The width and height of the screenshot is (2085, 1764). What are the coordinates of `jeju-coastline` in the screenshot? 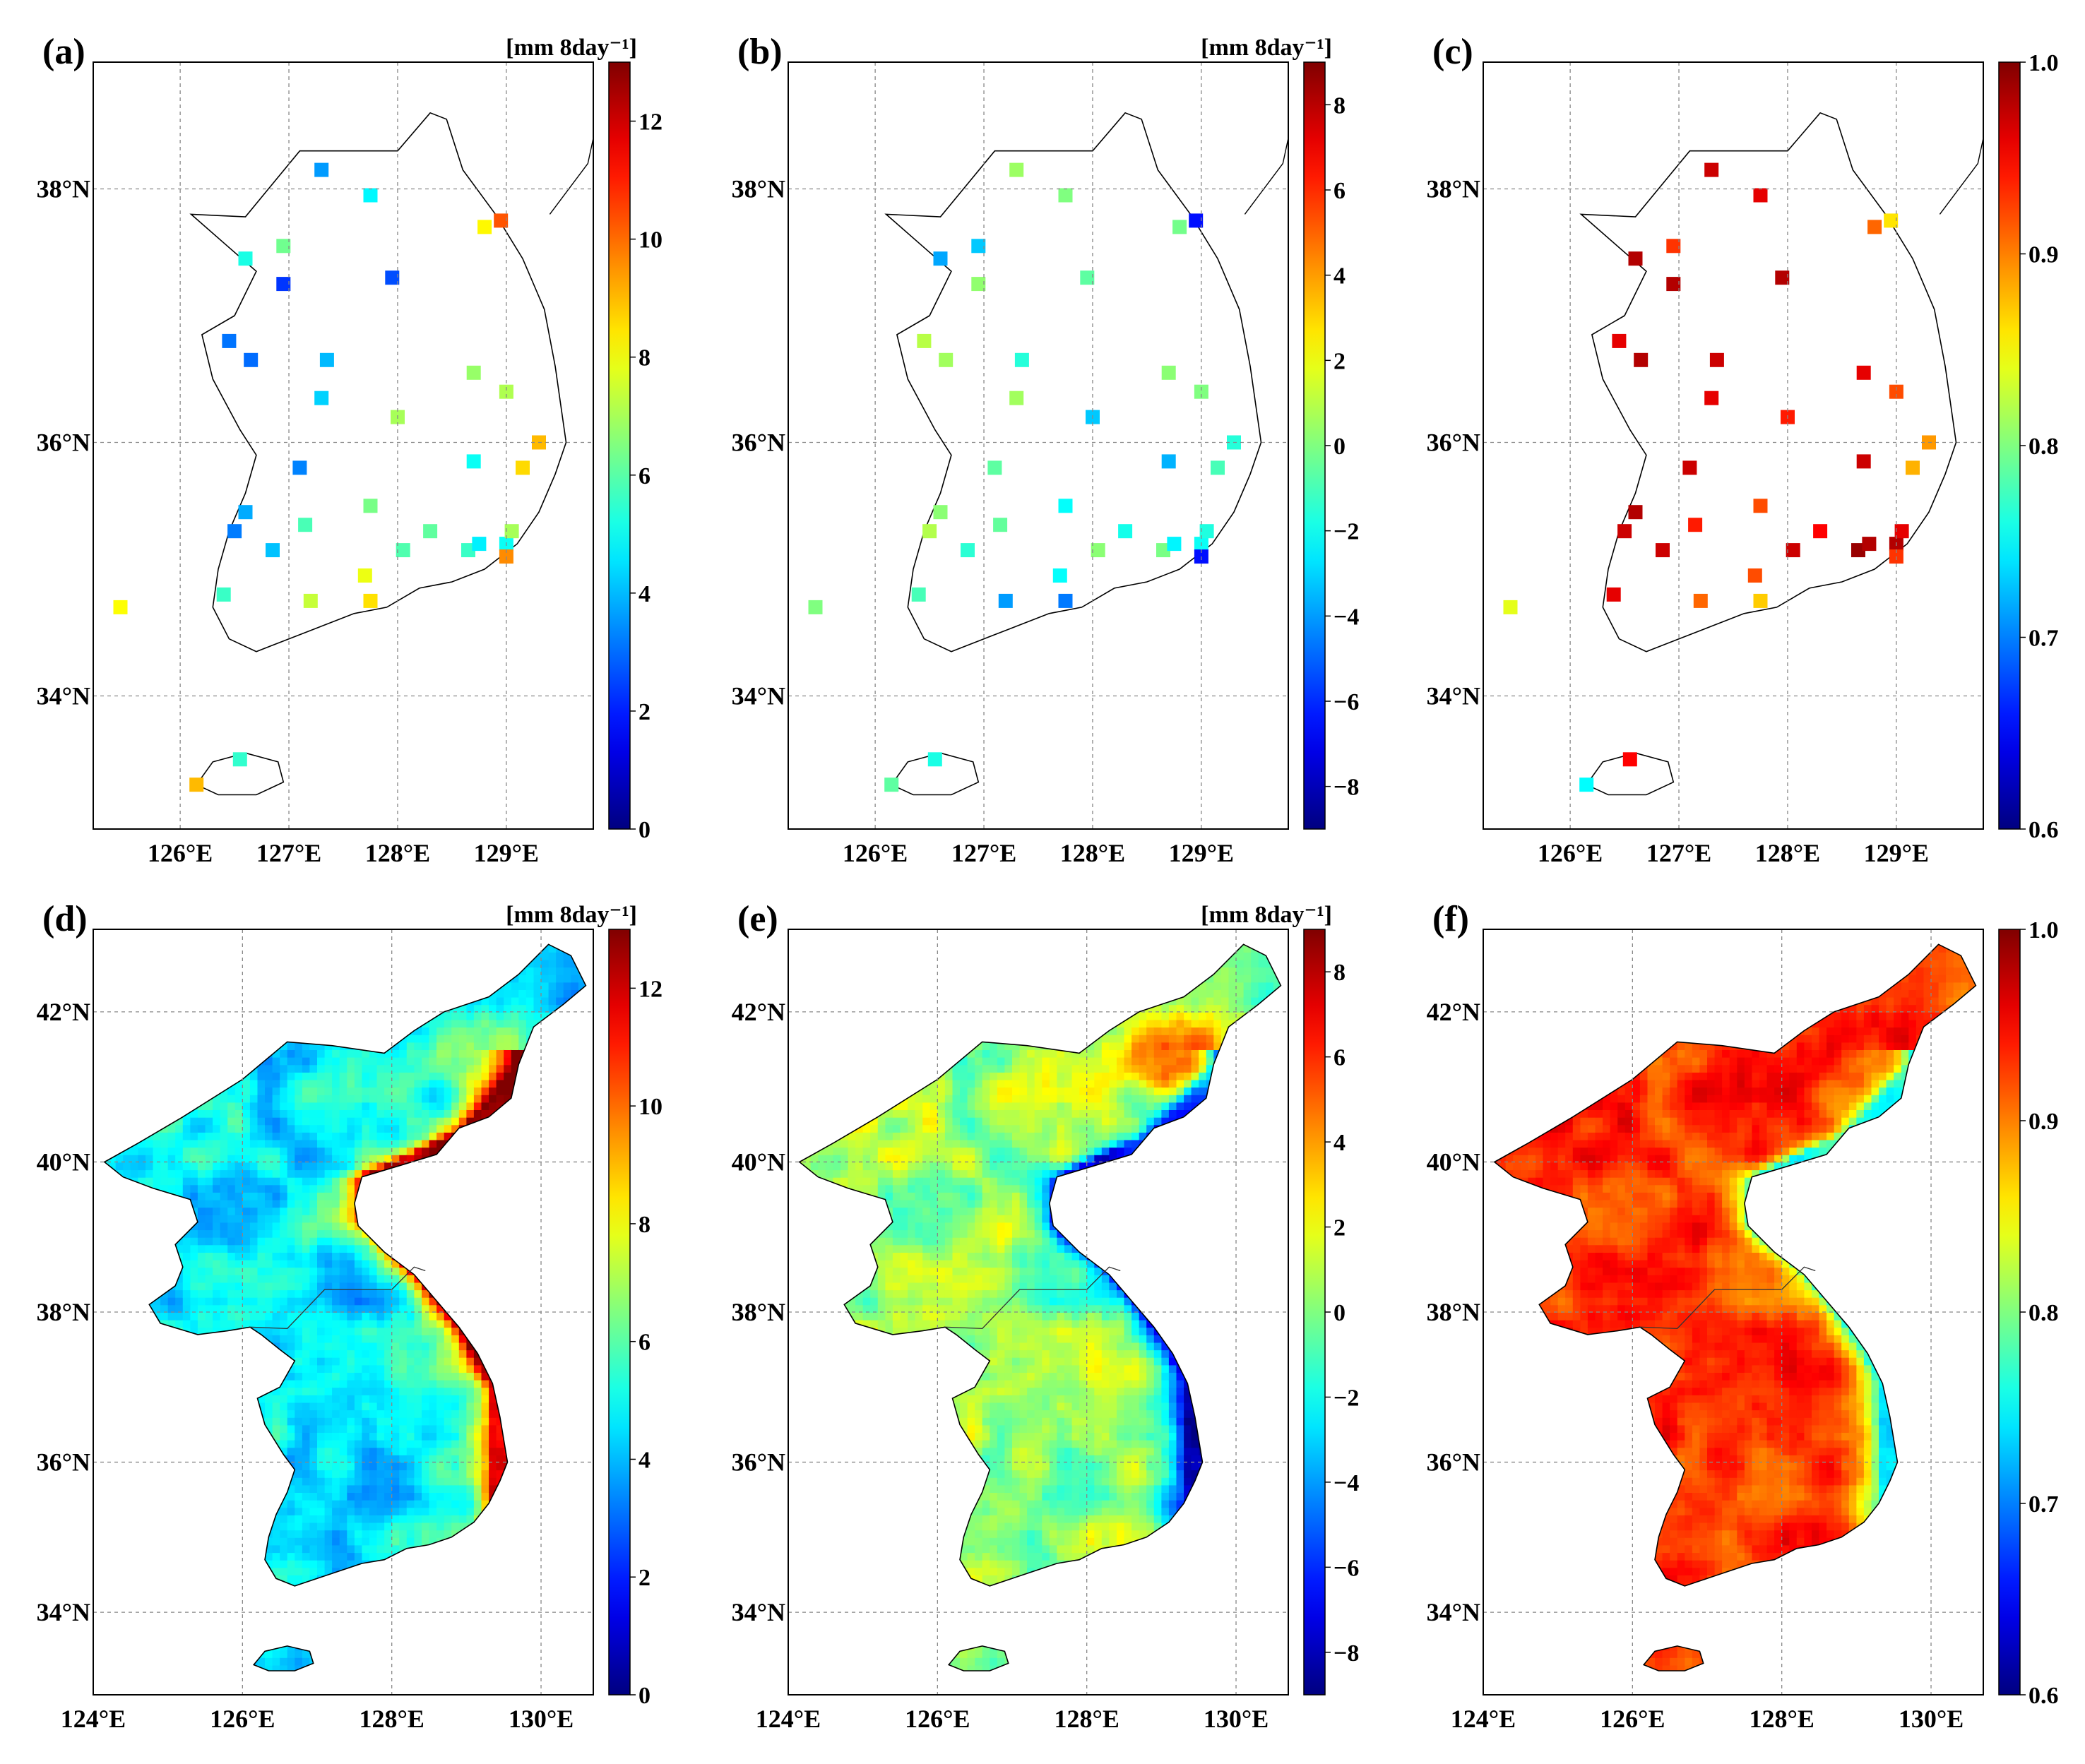 It's located at (1630, 774).